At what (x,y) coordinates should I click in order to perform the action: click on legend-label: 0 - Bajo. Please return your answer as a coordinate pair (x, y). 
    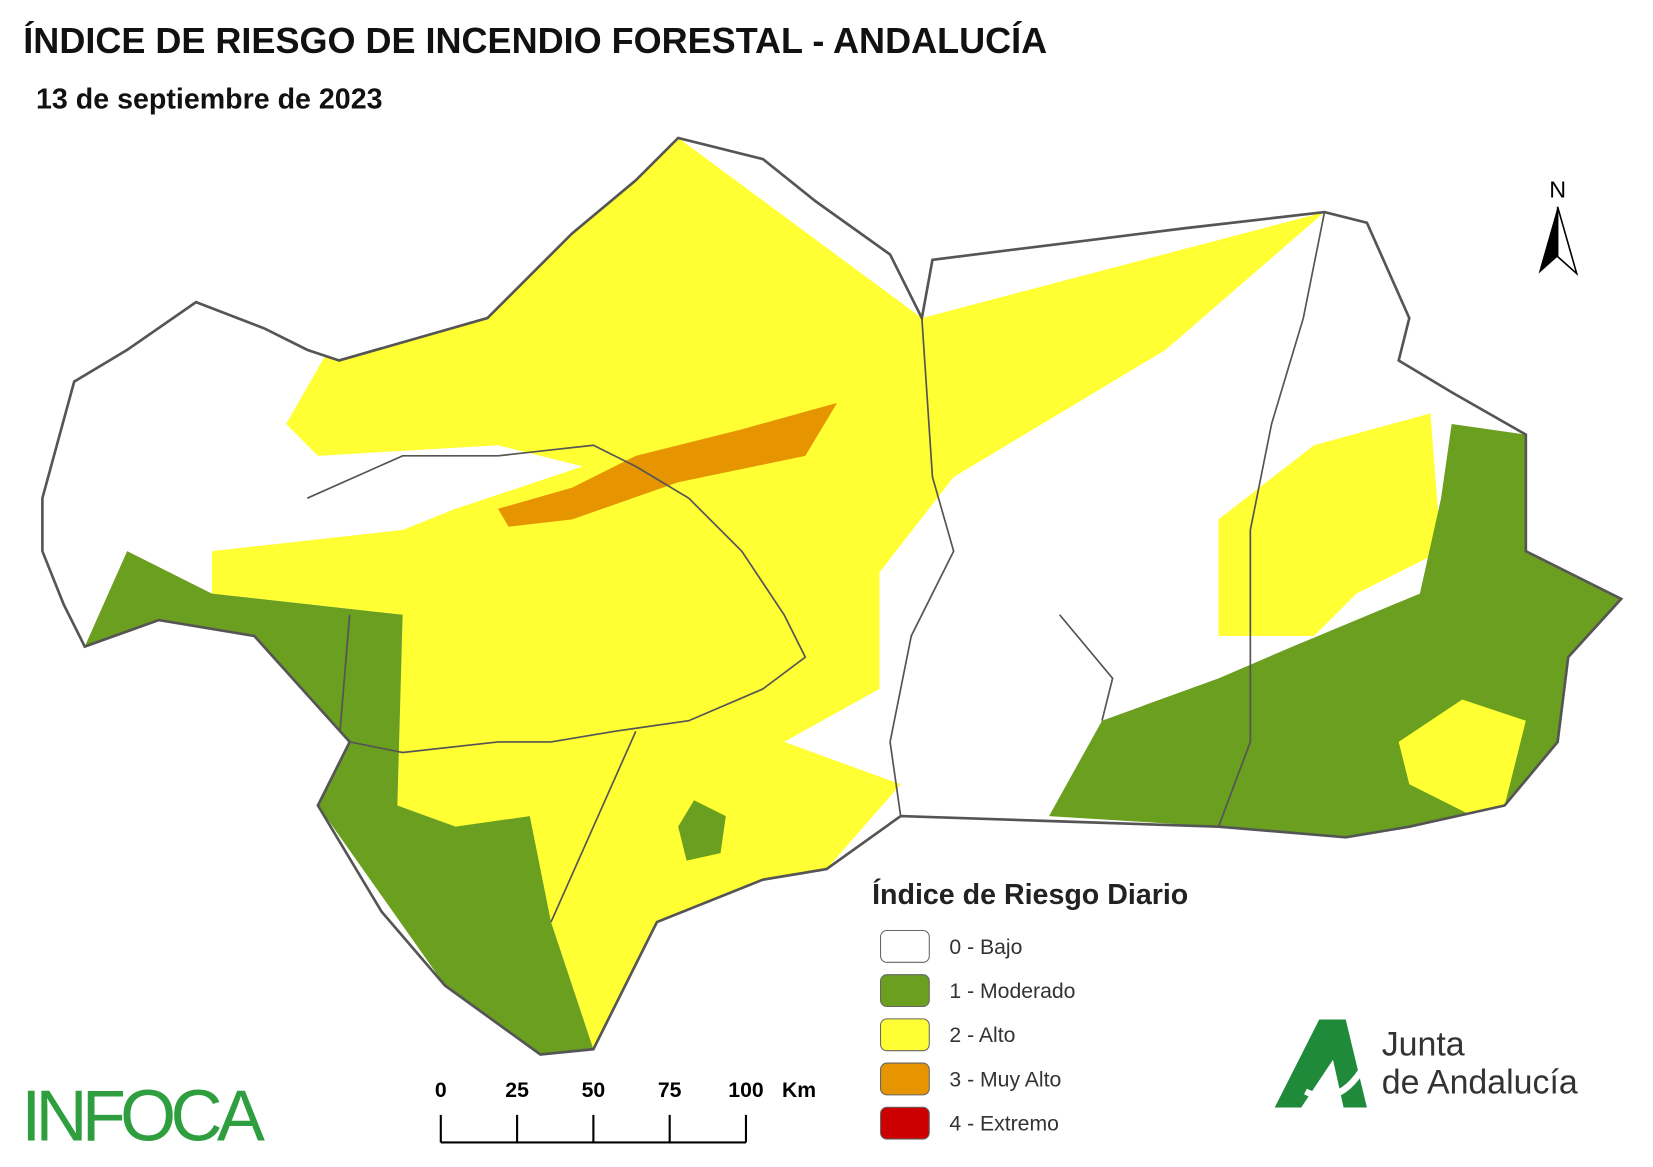
    Looking at the image, I should click on (985, 947).